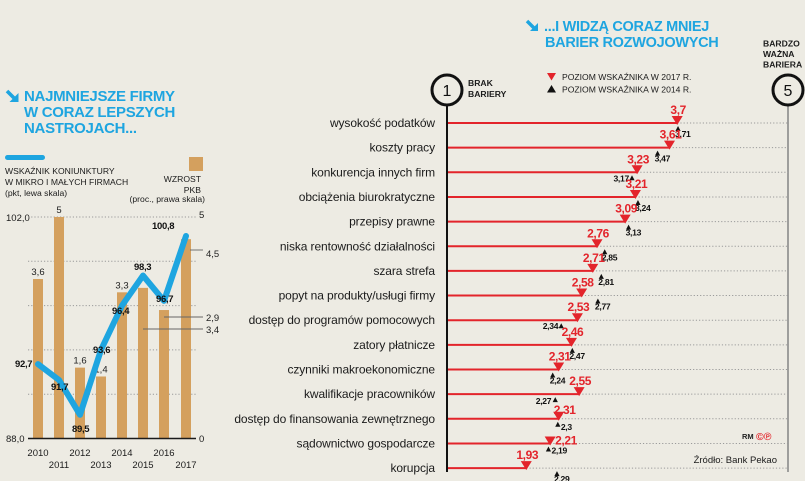  Describe the element at coordinates (15, 439) in the screenshot. I see `left-axis-min-label: 88,0` at that location.